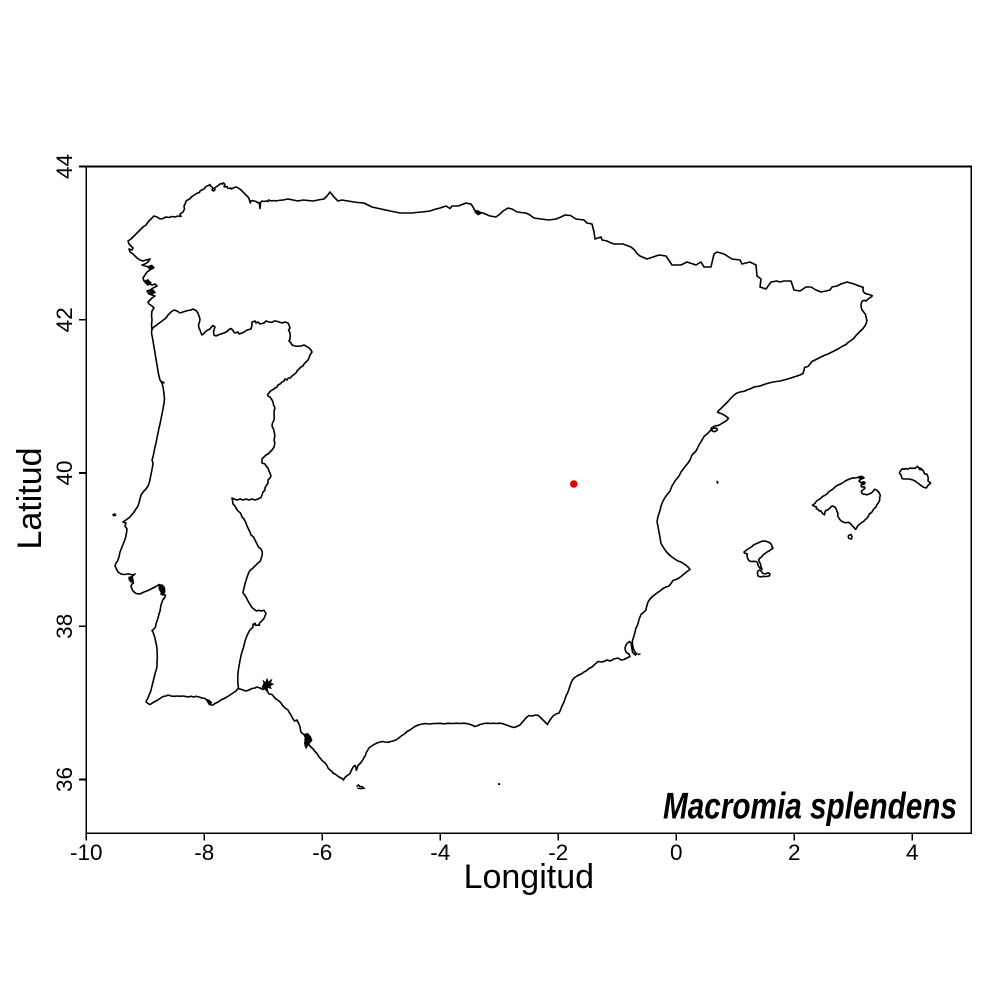 This screenshot has height=1000, width=1000. What do you see at coordinates (64, 166) in the screenshot?
I see `svg-text: 44` at bounding box center [64, 166].